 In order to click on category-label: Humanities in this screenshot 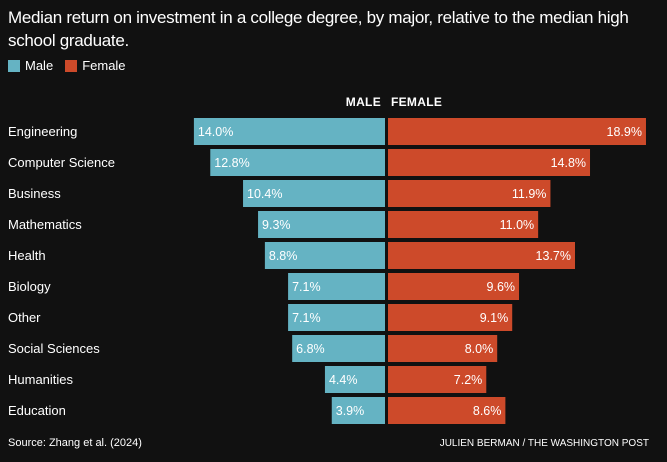, I will do `click(41, 379)`.